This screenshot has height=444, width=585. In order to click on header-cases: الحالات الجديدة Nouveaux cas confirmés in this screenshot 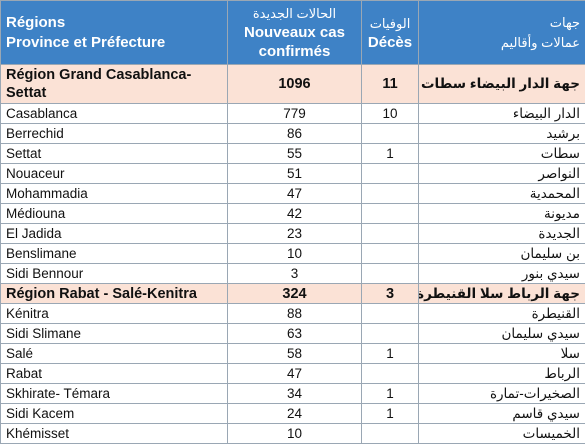, I will do `click(295, 33)`.